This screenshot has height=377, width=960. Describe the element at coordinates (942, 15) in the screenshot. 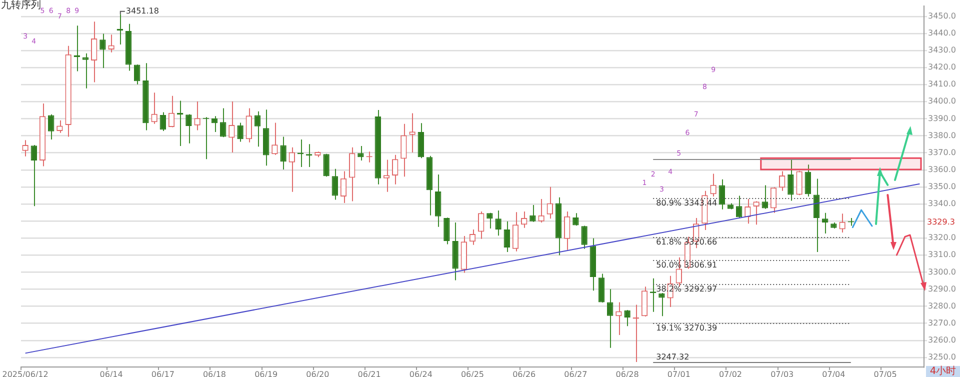

I see `y-tick-label: 3450.0` at that location.